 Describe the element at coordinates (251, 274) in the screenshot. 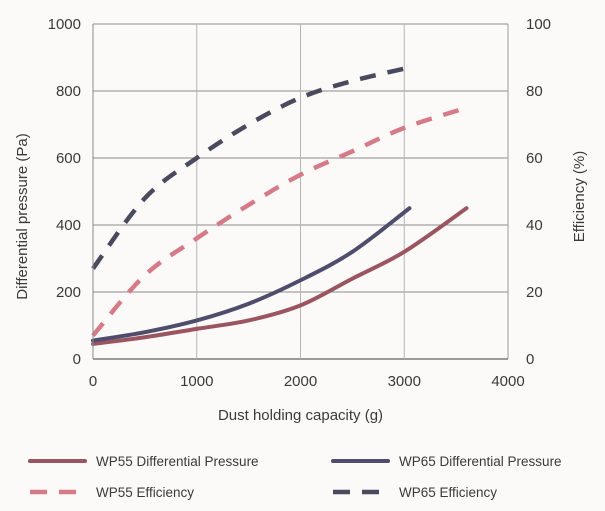

I see `series-line-wp65-differential-pressure` at that location.